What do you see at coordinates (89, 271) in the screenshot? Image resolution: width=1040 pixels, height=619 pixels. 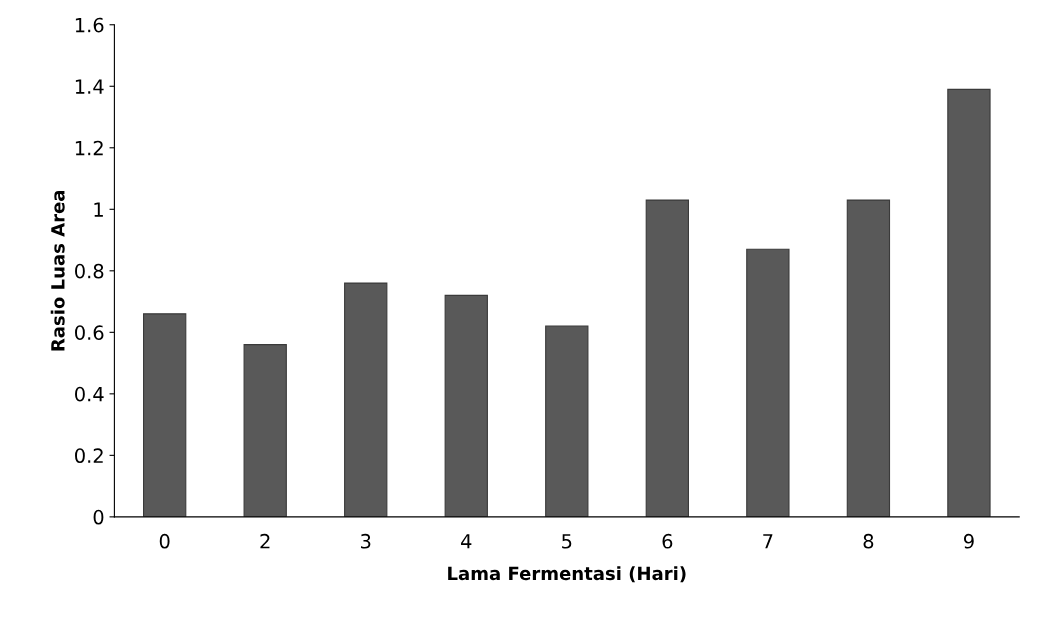 I see `y-tick-label: 0.8` at bounding box center [89, 271].